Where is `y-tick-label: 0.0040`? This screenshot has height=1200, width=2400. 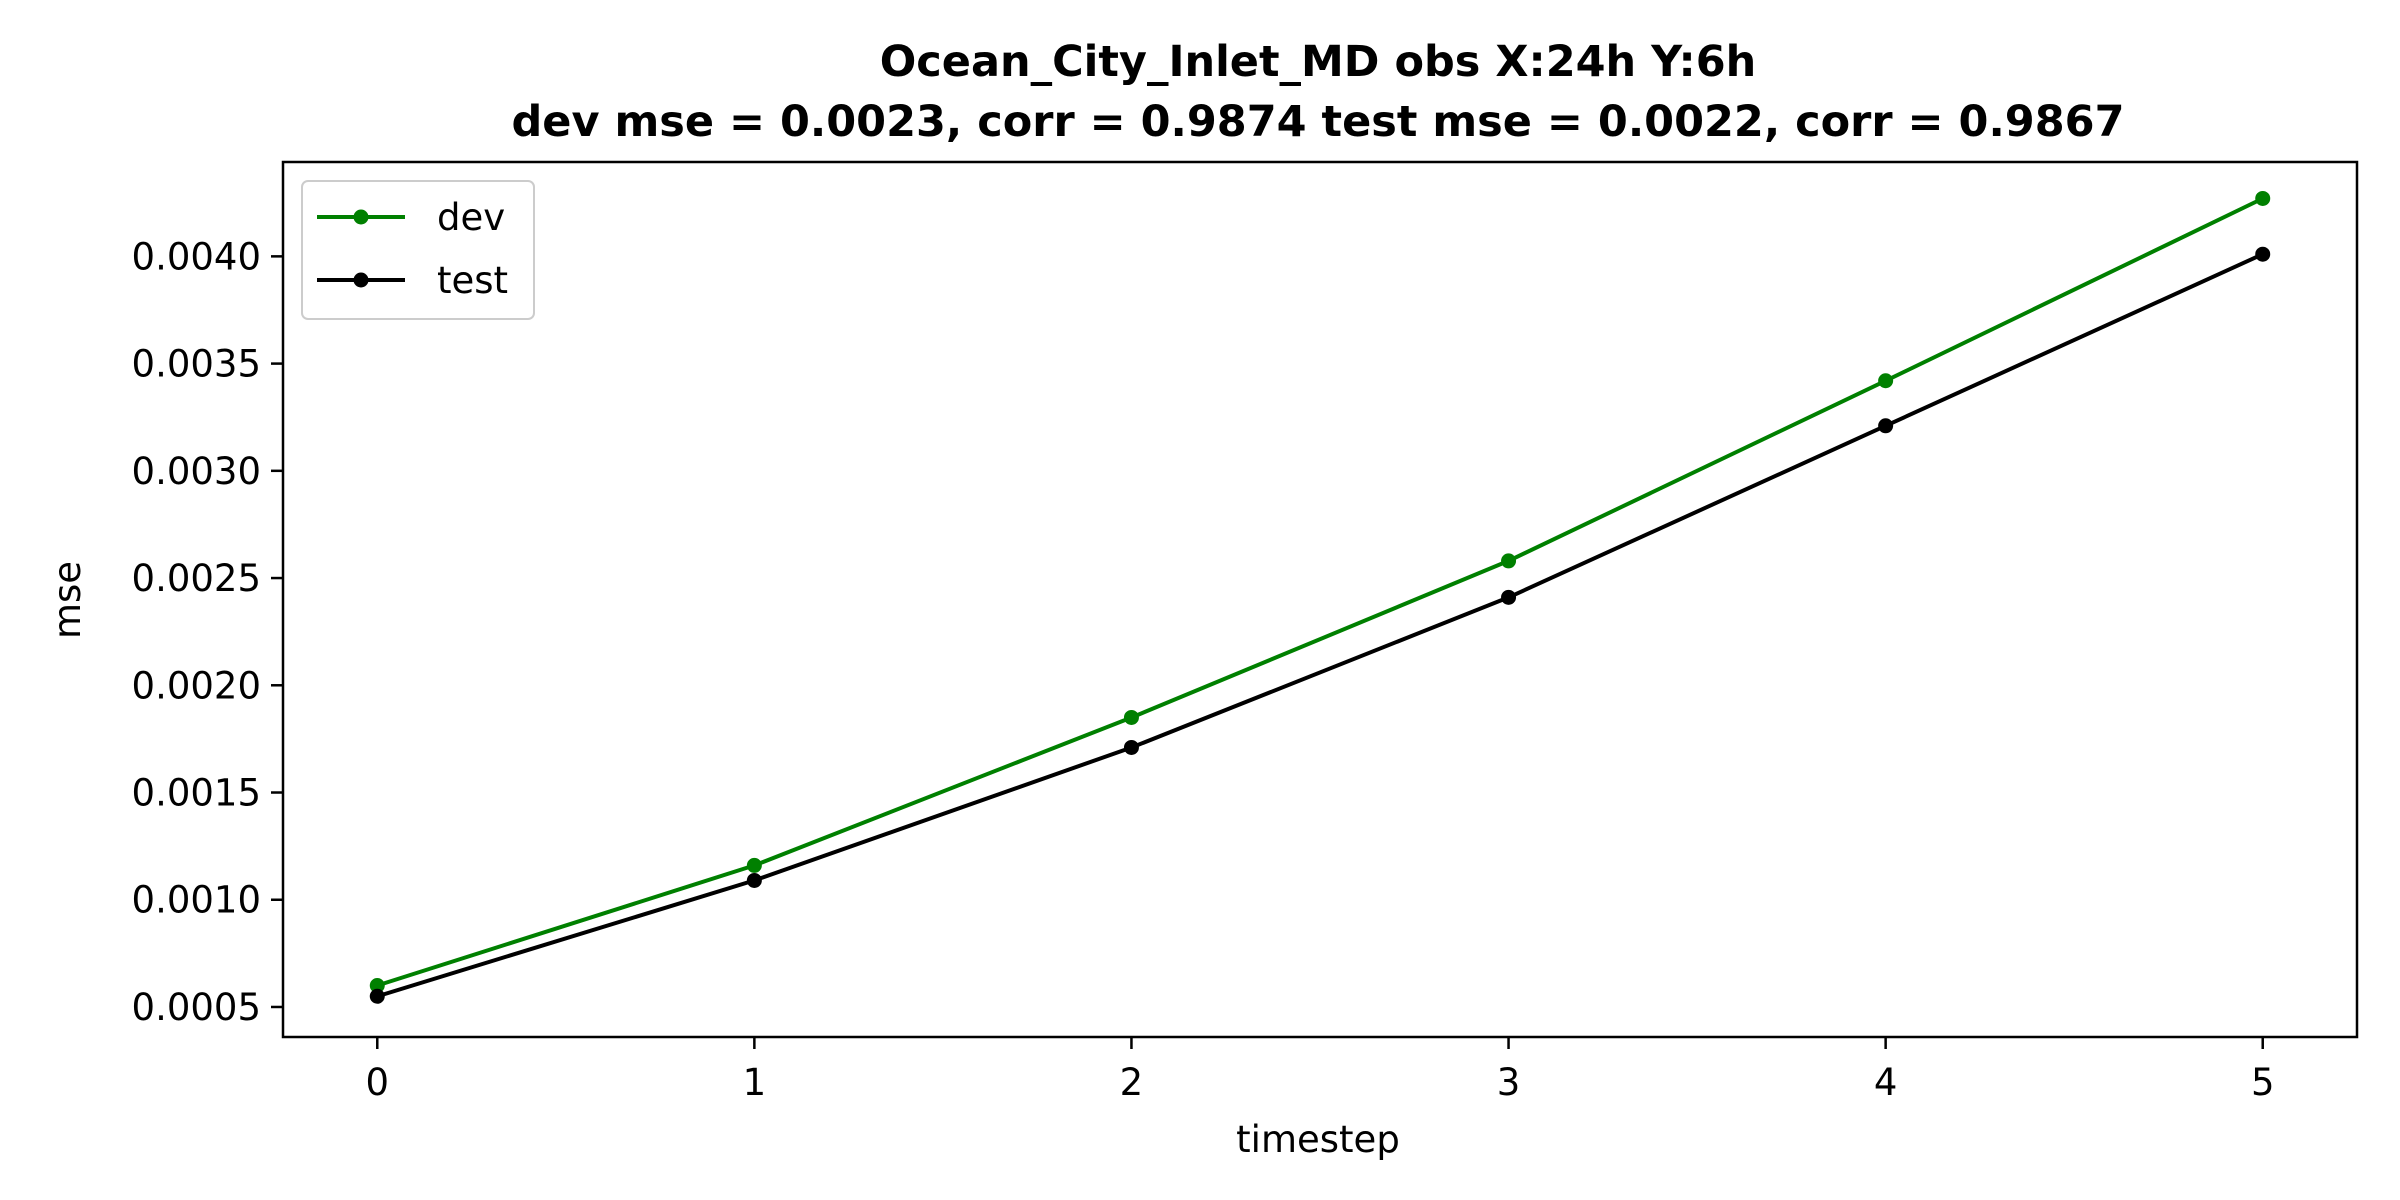 y-tick-label: 0.0040 is located at coordinates (196, 256).